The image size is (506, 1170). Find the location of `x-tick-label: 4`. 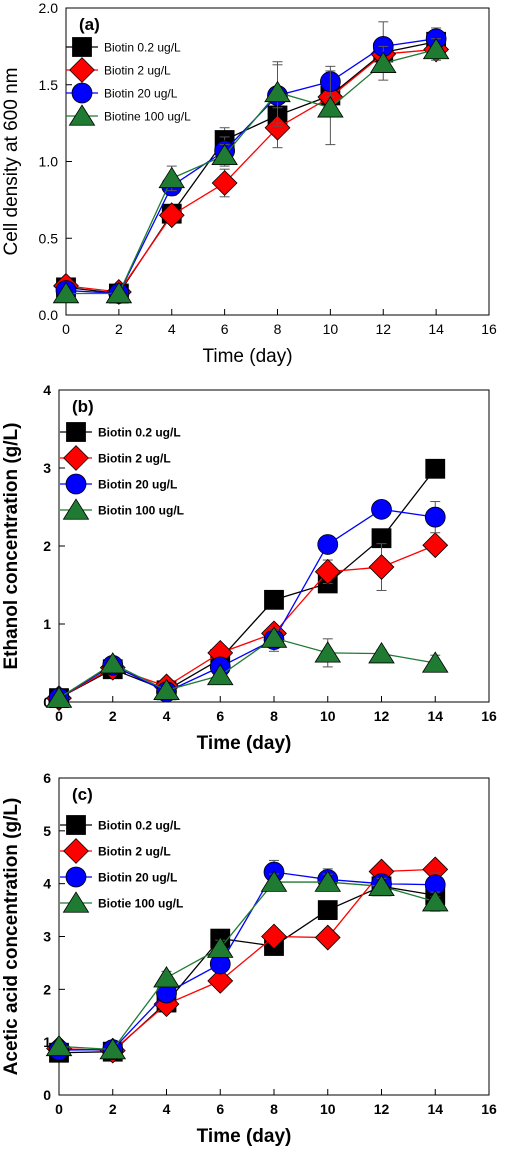

x-tick-label: 4 is located at coordinates (167, 716).